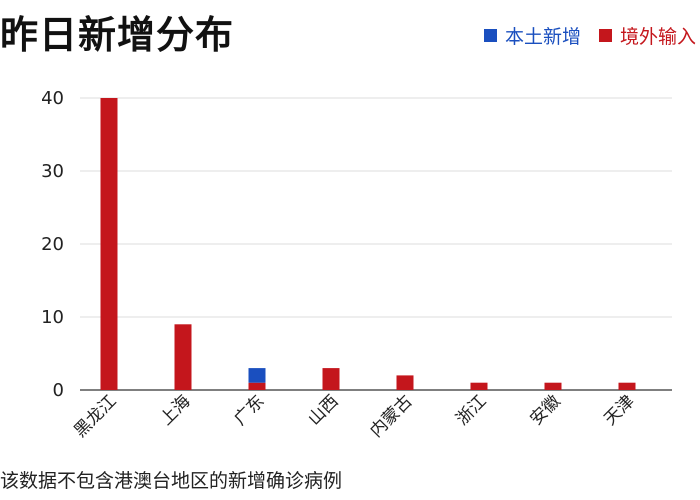  What do you see at coordinates (171, 481) in the screenshot?
I see `footnote: 该数据不包含港澳台地区的新增确诊病例` at bounding box center [171, 481].